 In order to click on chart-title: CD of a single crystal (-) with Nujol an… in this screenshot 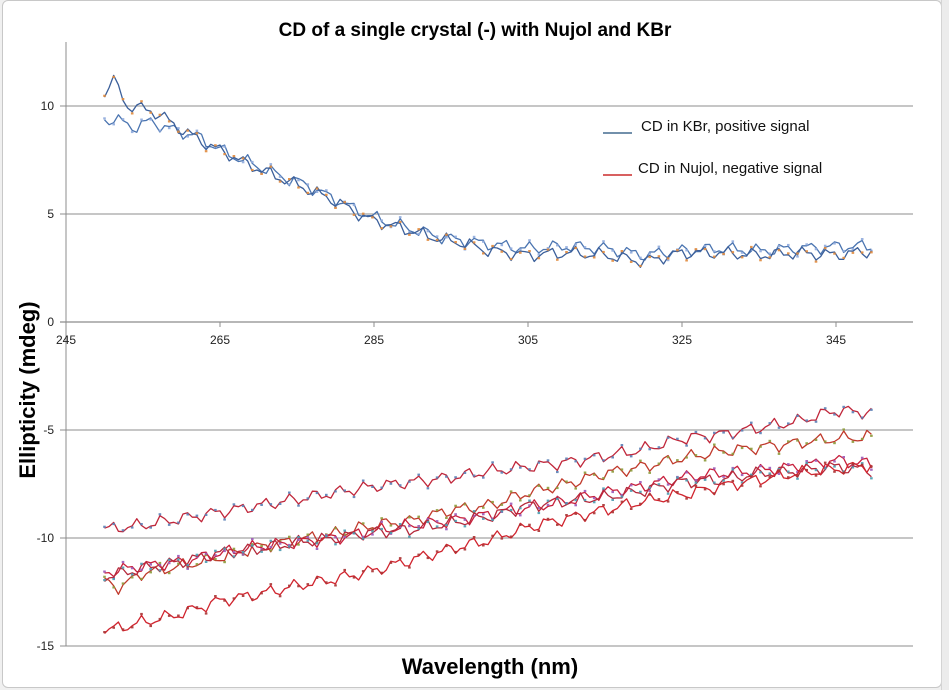, I will do `click(475, 30)`.